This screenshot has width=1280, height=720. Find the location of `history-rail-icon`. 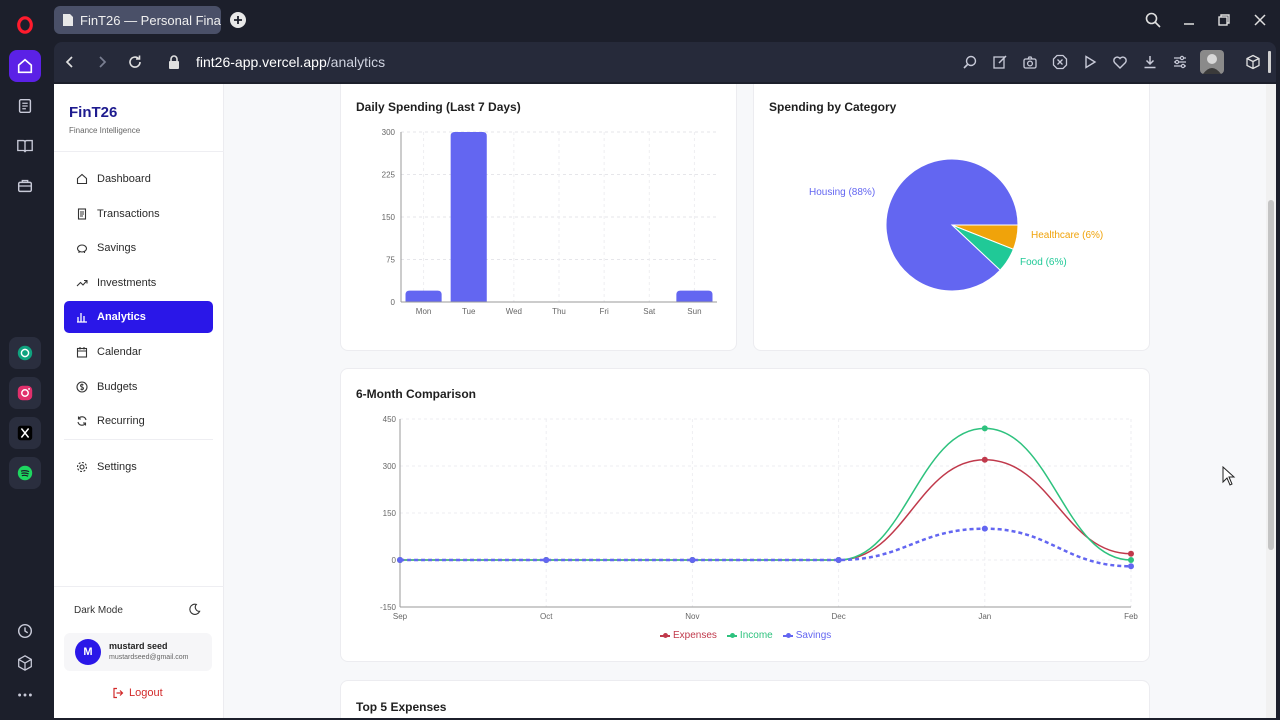

history-rail-icon is located at coordinates (25, 631).